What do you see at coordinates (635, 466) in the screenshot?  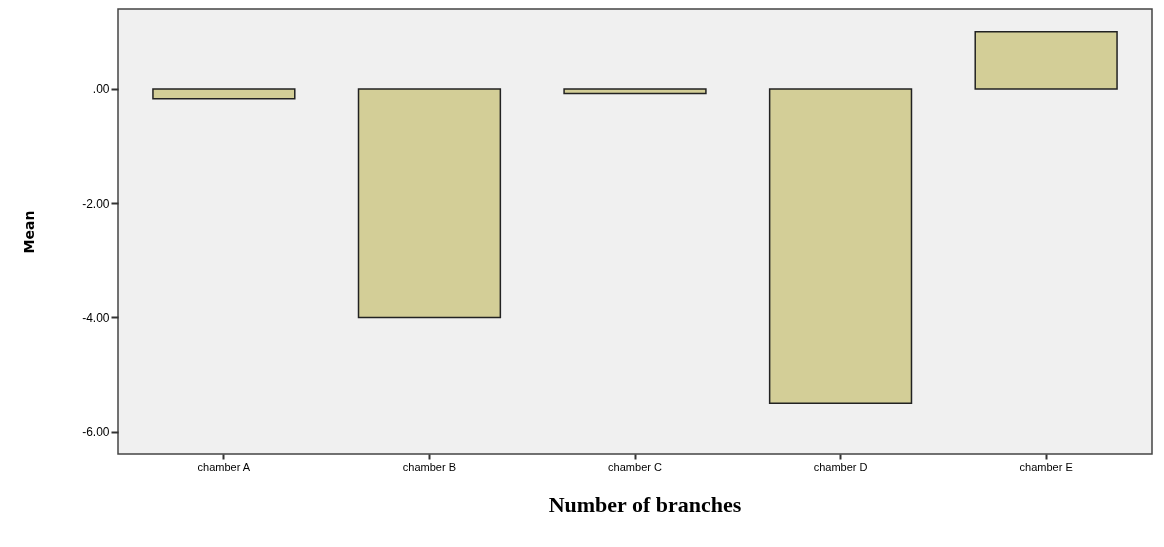 I see `x-tick-label: chamber C` at bounding box center [635, 466].